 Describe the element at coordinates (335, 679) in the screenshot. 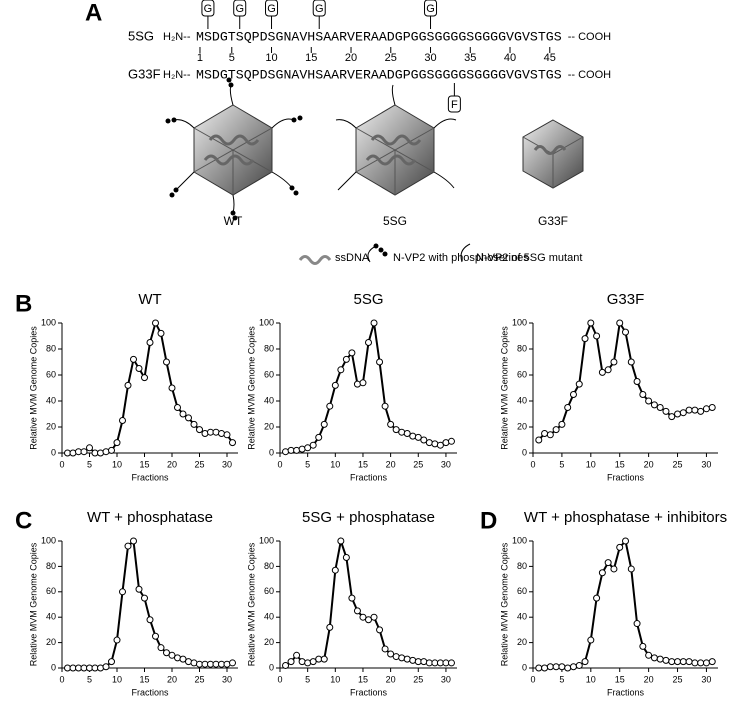

I see `x-tick-label: 10` at that location.